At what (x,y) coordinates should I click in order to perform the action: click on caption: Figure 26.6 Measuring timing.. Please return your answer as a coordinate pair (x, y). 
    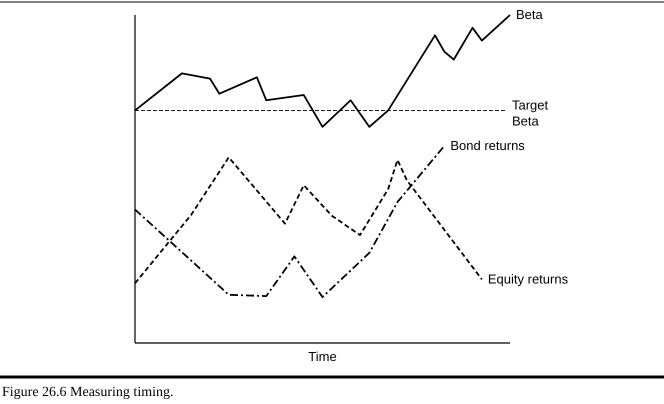
    Looking at the image, I should click on (88, 392).